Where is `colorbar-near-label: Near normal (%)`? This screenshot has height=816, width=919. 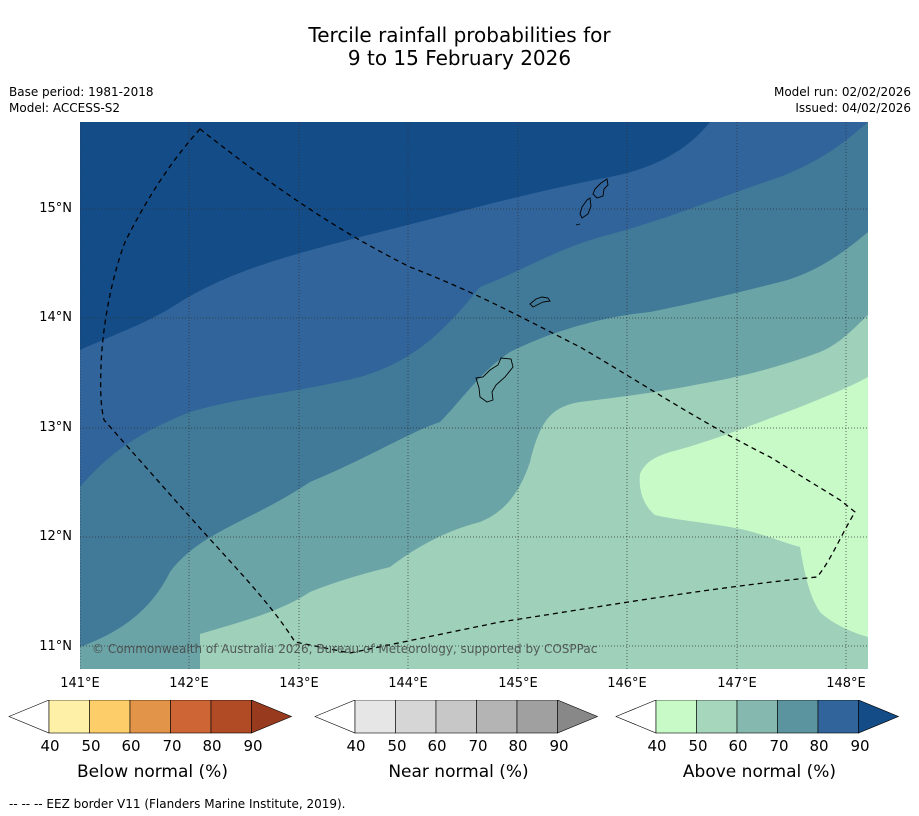
colorbar-near-label: Near normal (%) is located at coordinates (458, 772).